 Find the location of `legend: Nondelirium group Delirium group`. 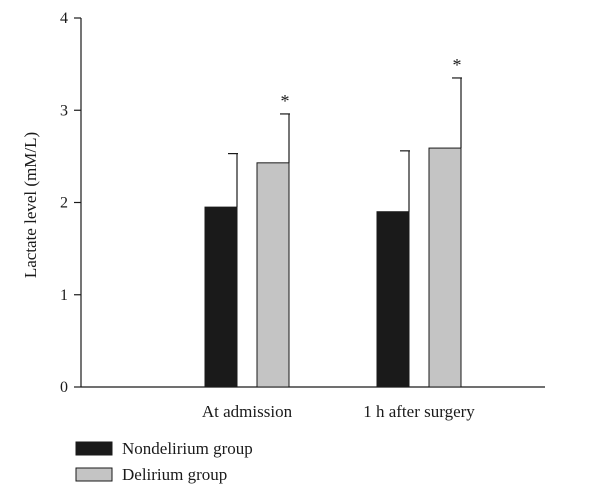

legend: Nondelirium group Delirium group is located at coordinates (164, 461).